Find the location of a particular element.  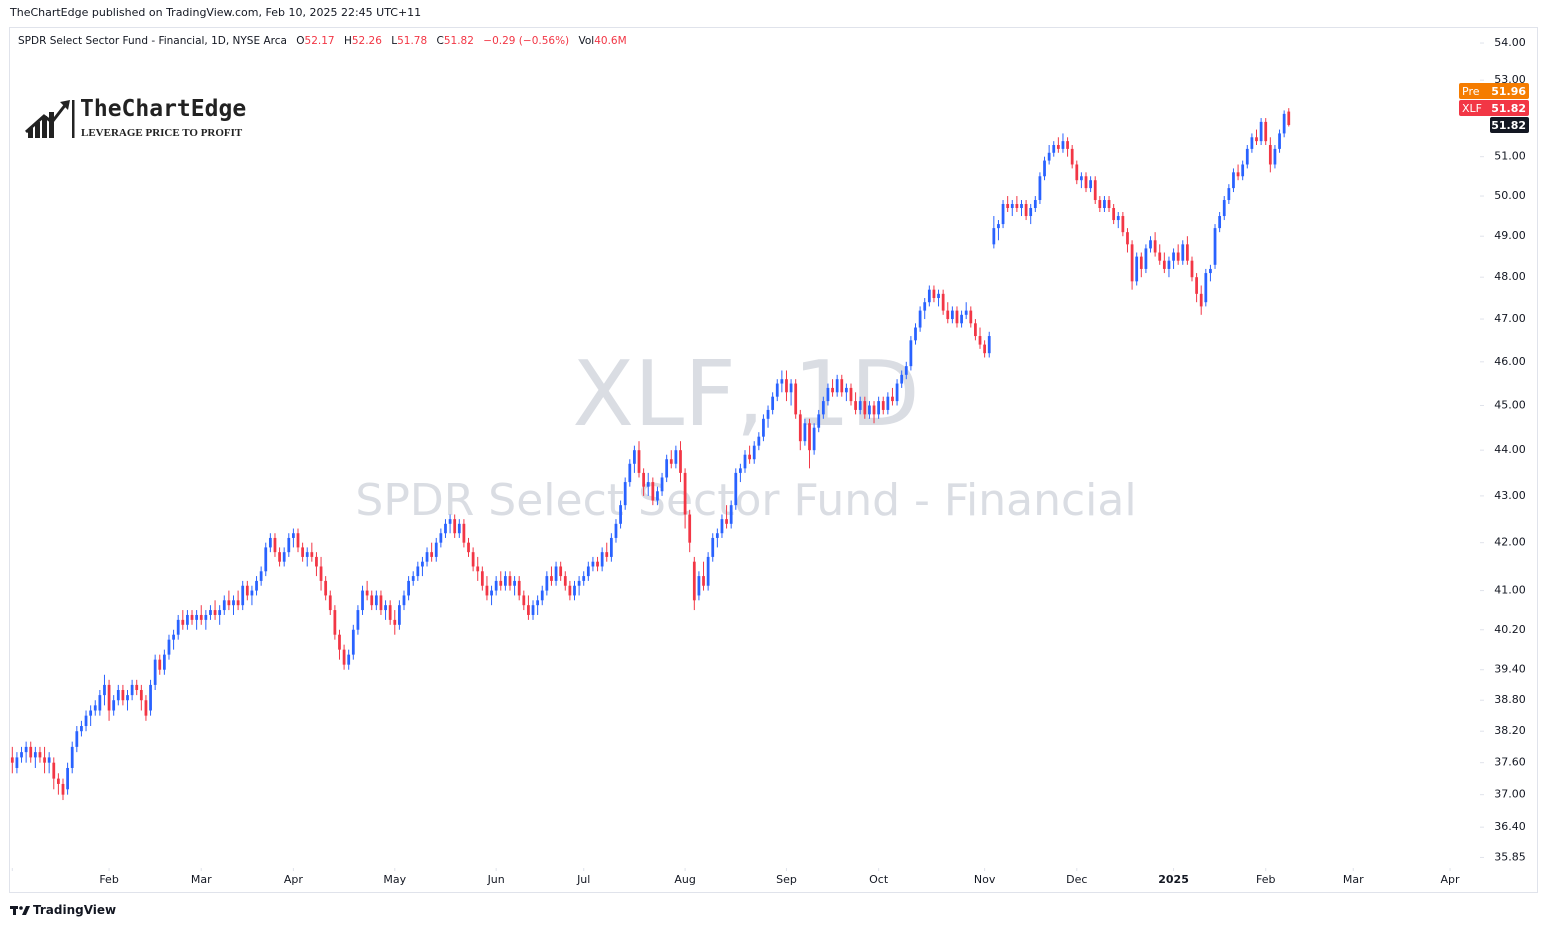

price-tag-value: 51.96 is located at coordinates (1508, 91).